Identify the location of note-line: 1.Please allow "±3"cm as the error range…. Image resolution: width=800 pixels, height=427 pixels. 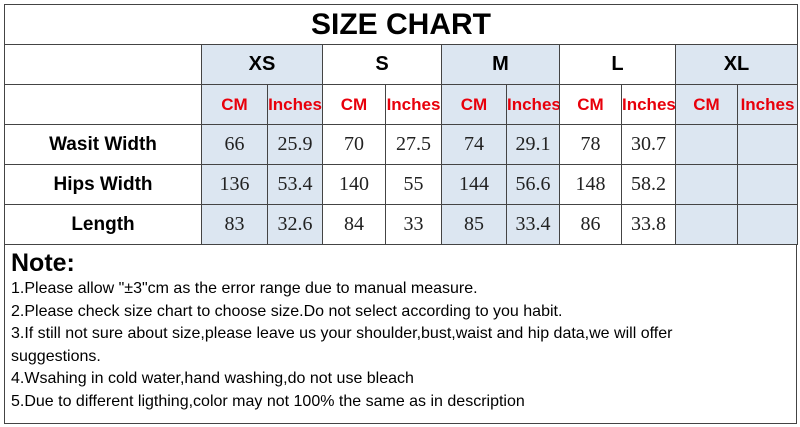
(244, 288).